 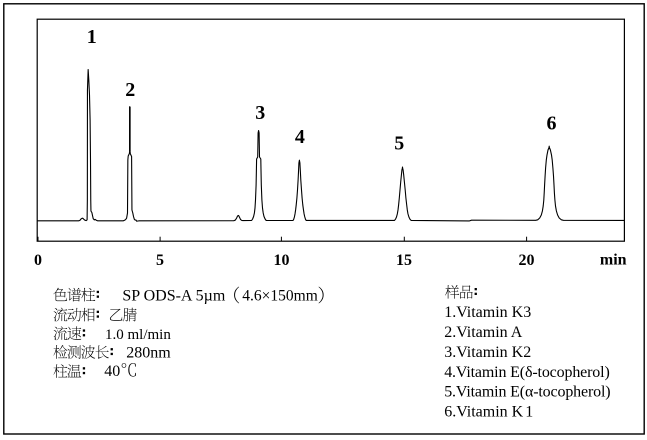 What do you see at coordinates (279, 295) in the screenshot?
I see `svg-text: 4.6×150mm` at bounding box center [279, 295].